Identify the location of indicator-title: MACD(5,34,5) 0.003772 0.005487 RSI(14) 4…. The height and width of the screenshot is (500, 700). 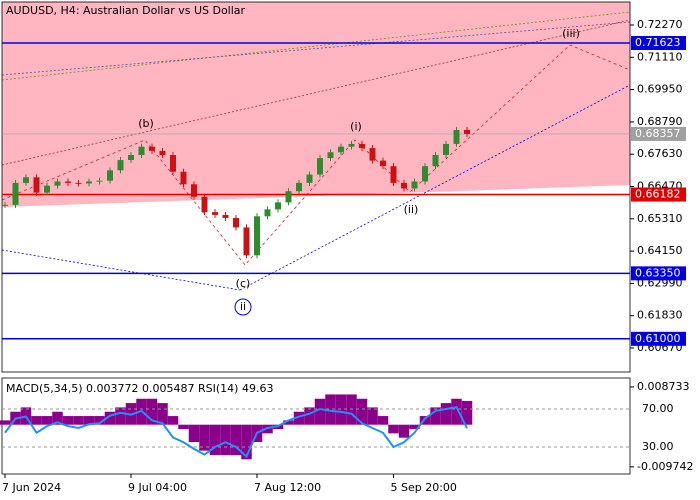
(139, 388).